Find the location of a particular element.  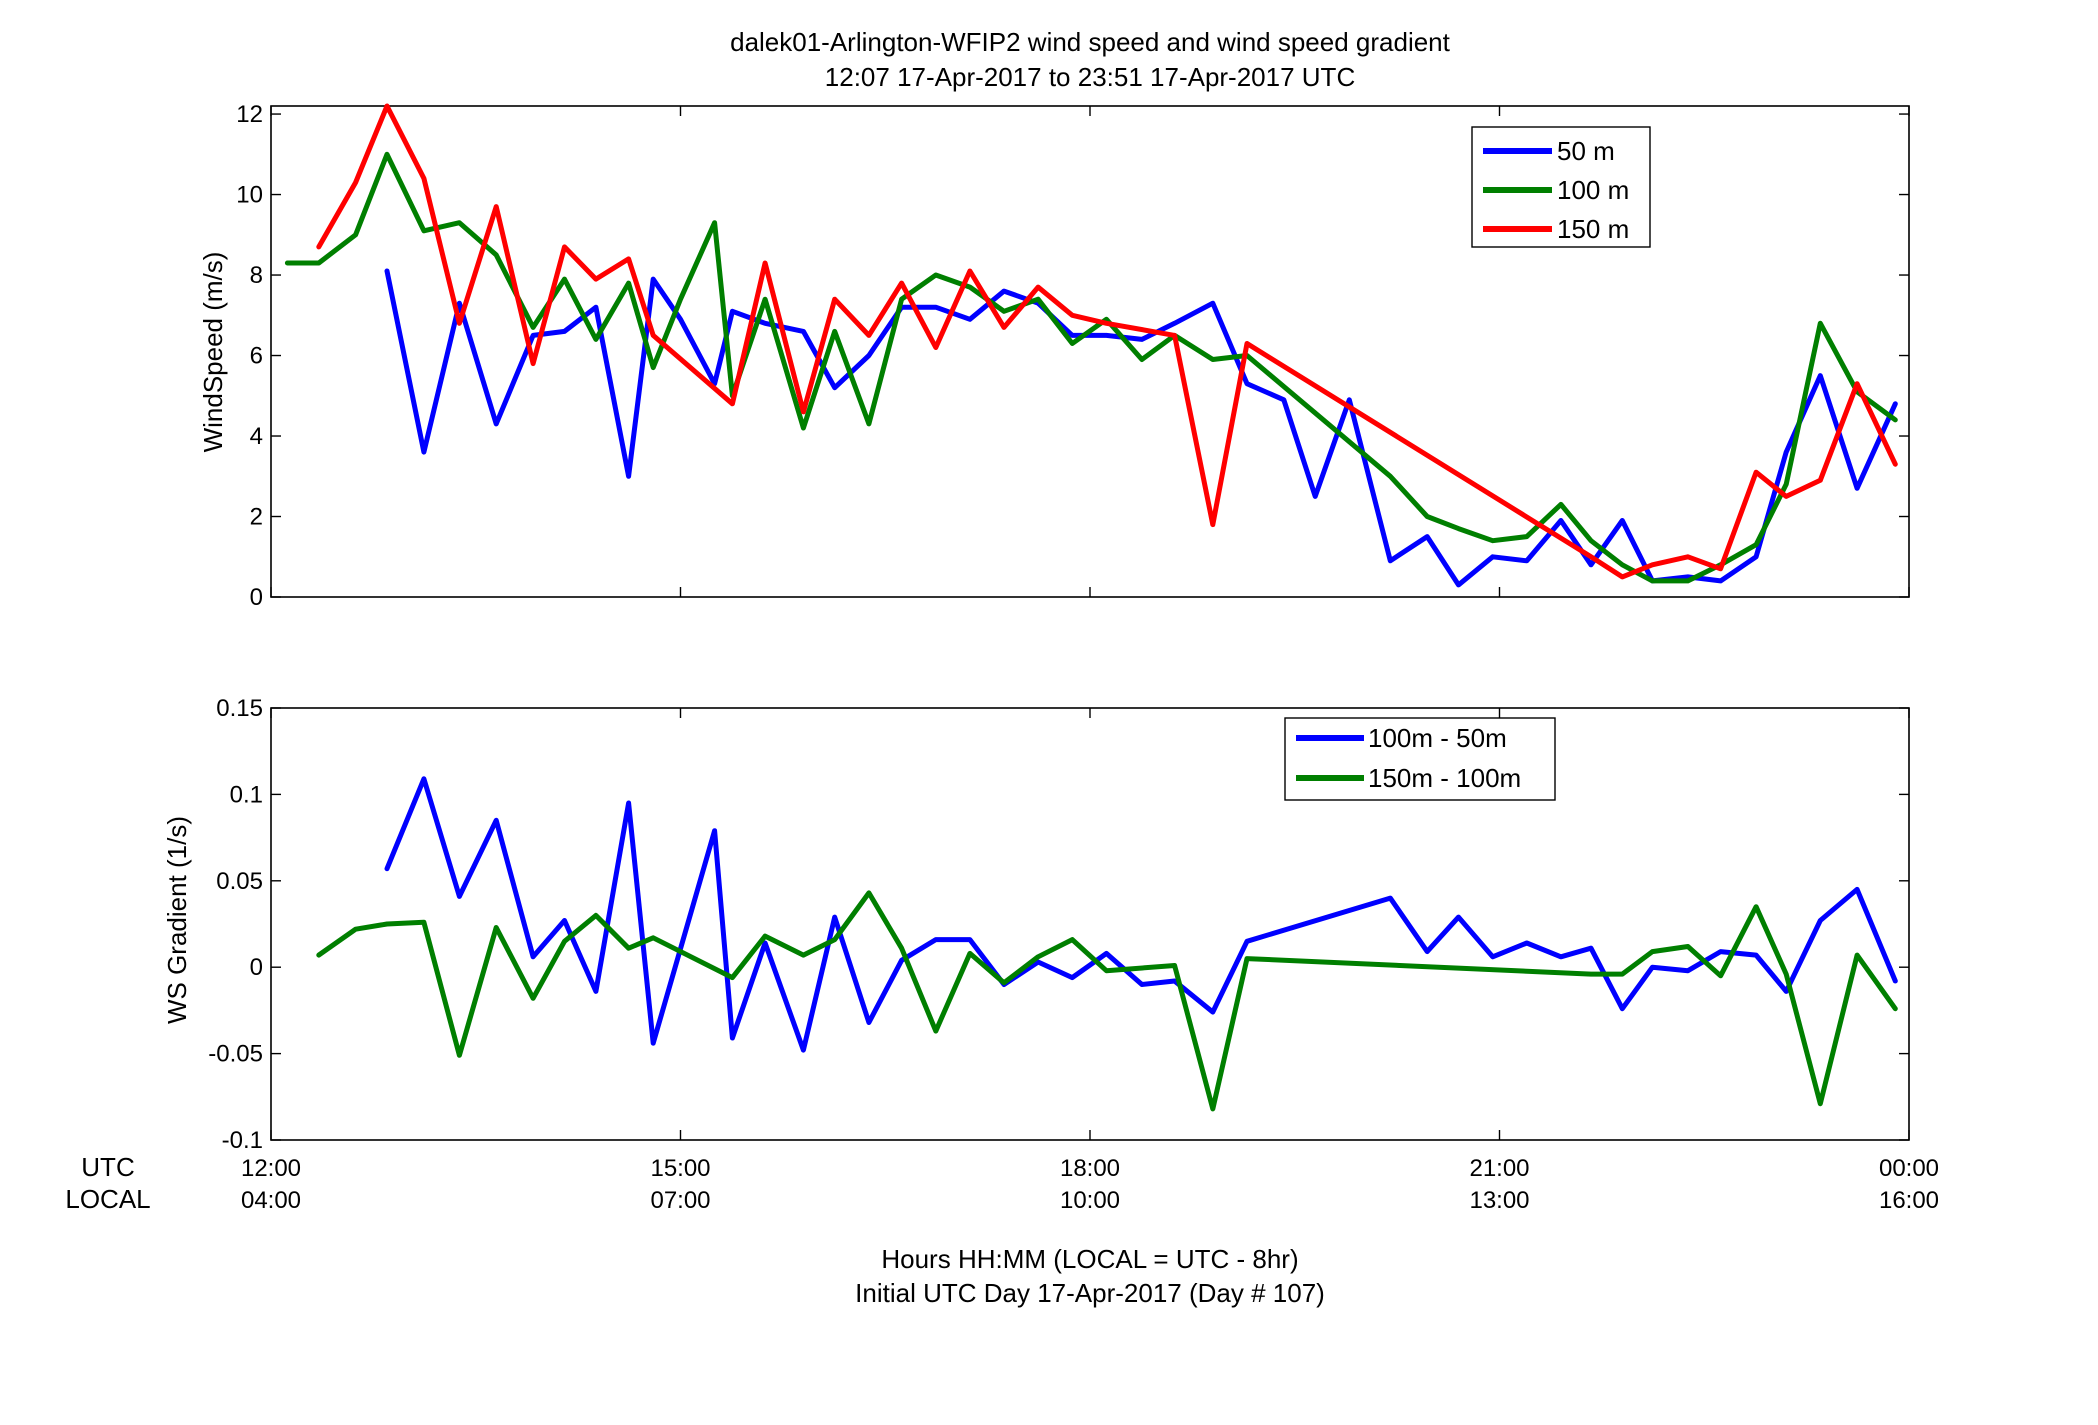

series-line-100m-50m is located at coordinates (1141, 914).